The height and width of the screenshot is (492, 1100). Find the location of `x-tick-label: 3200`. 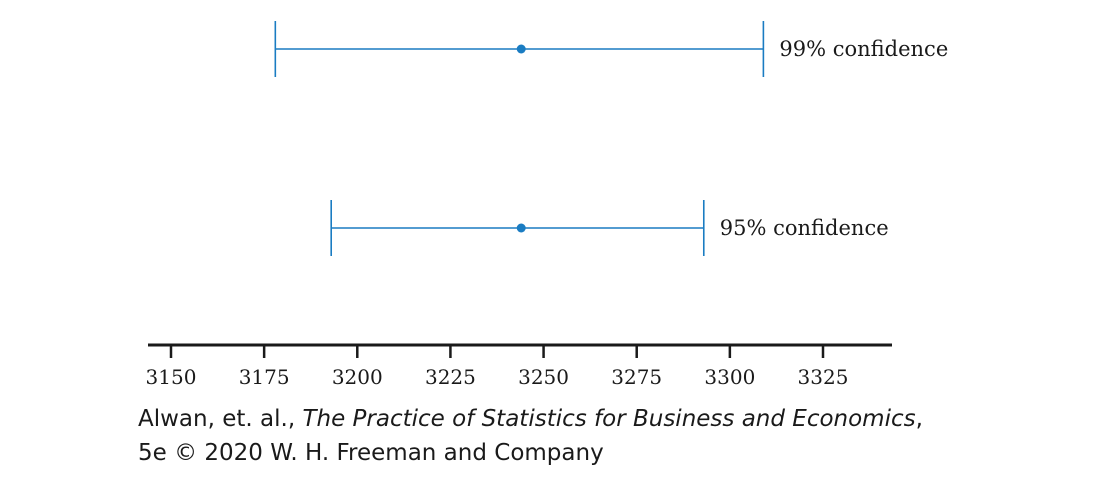

x-tick-label: 3200 is located at coordinates (357, 377).